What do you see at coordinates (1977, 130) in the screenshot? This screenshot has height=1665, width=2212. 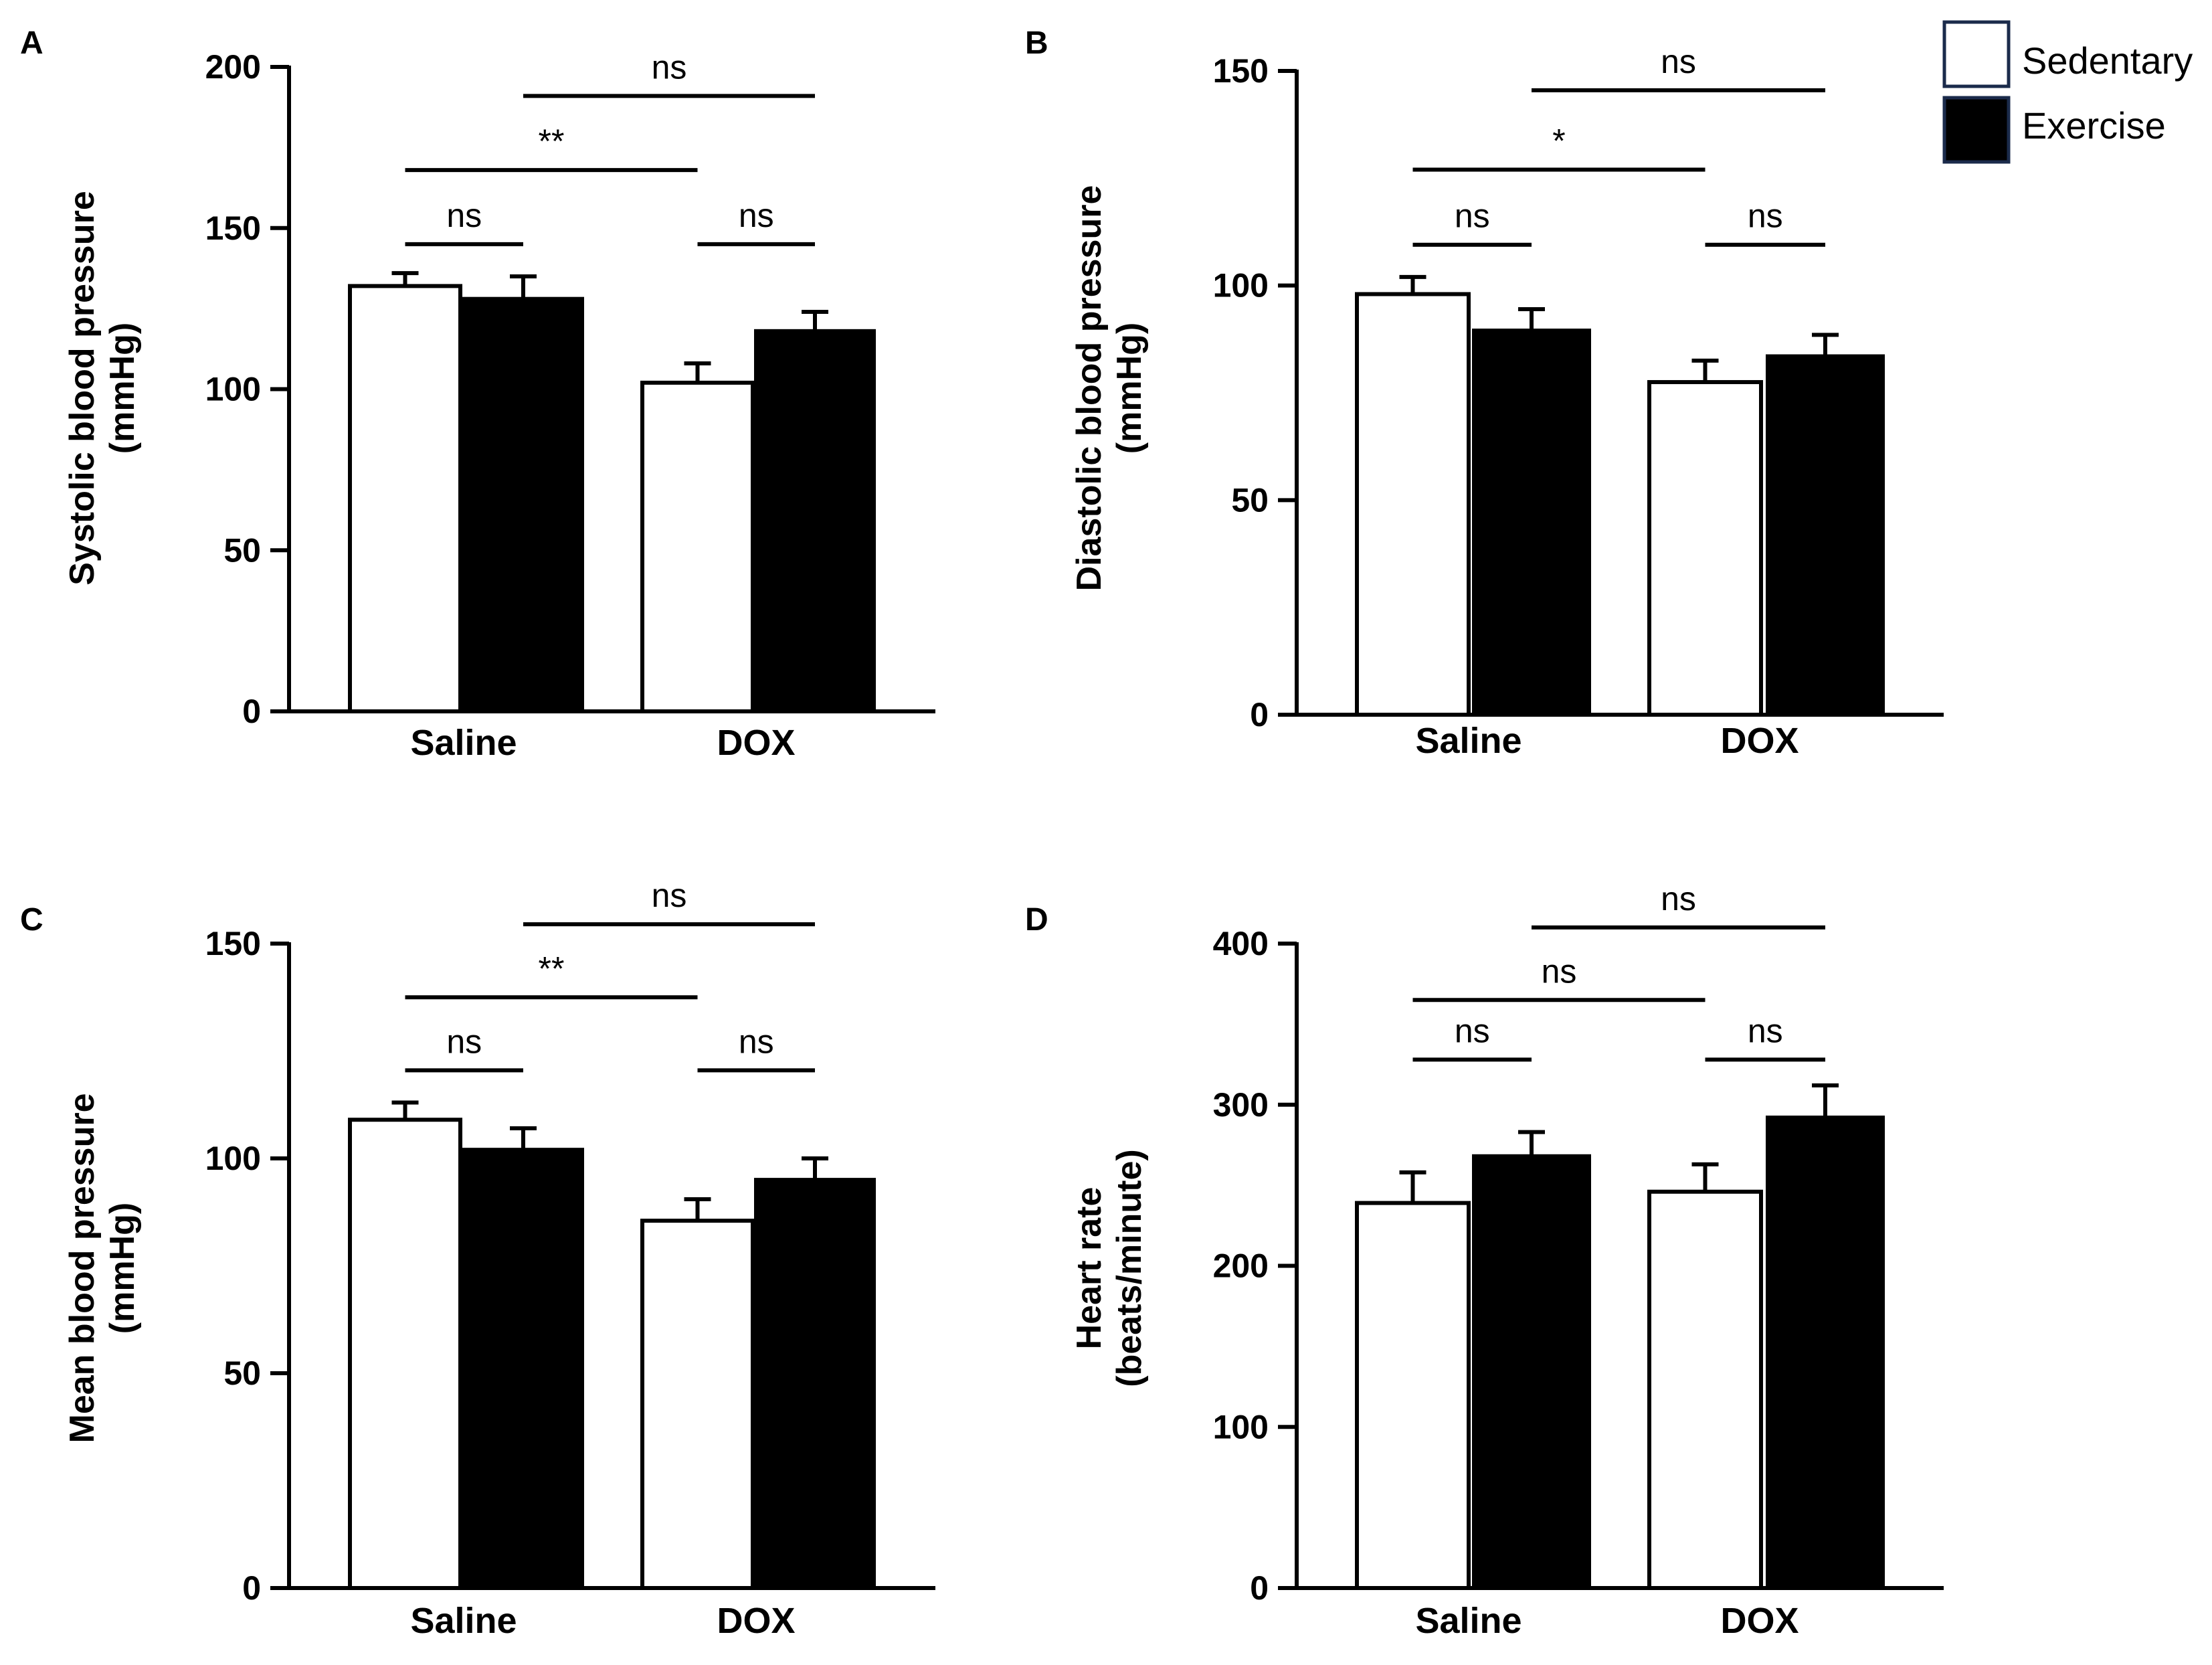 I see `legend-swatch-exercise` at bounding box center [1977, 130].